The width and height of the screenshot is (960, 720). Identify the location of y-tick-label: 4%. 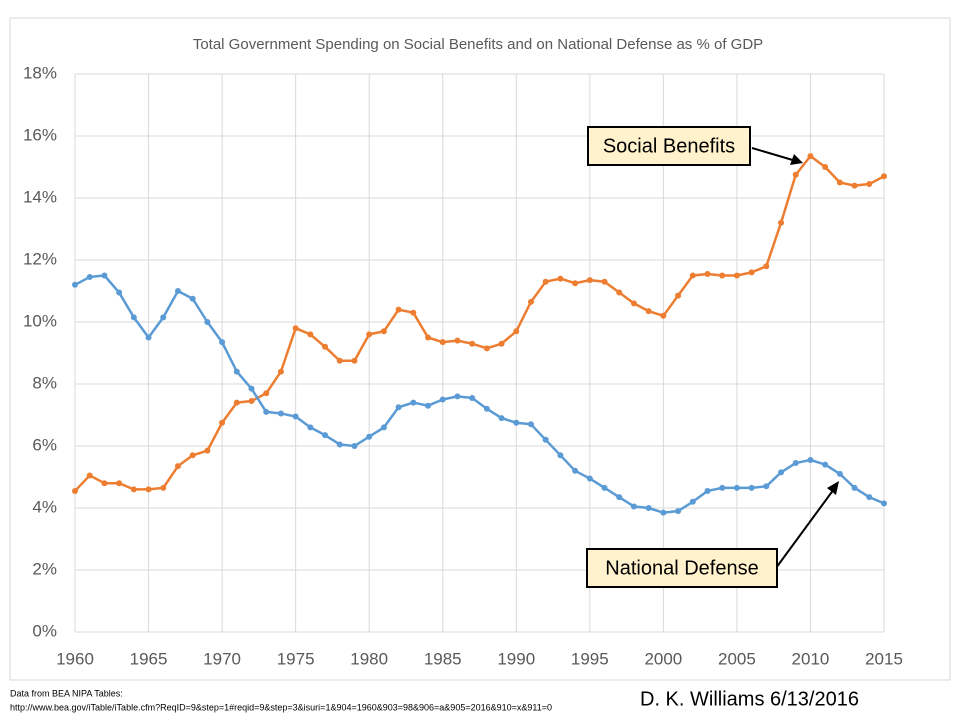
(44, 506).